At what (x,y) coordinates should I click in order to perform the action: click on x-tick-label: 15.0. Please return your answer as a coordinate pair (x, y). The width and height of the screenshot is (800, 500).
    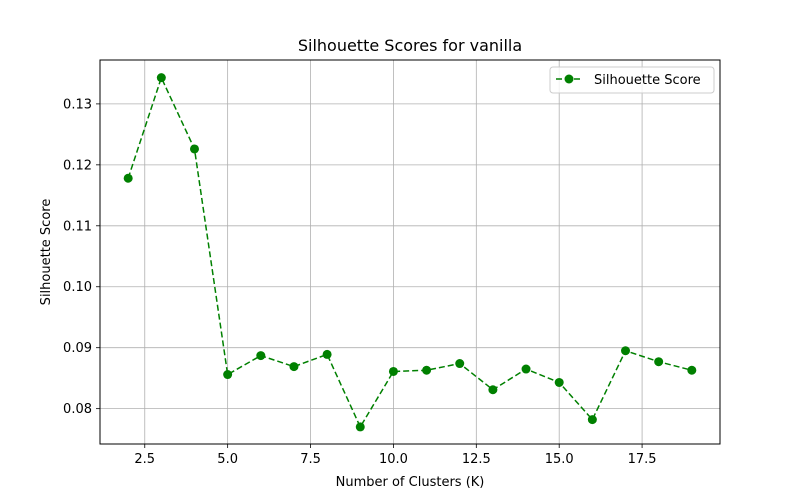
    Looking at the image, I should click on (559, 459).